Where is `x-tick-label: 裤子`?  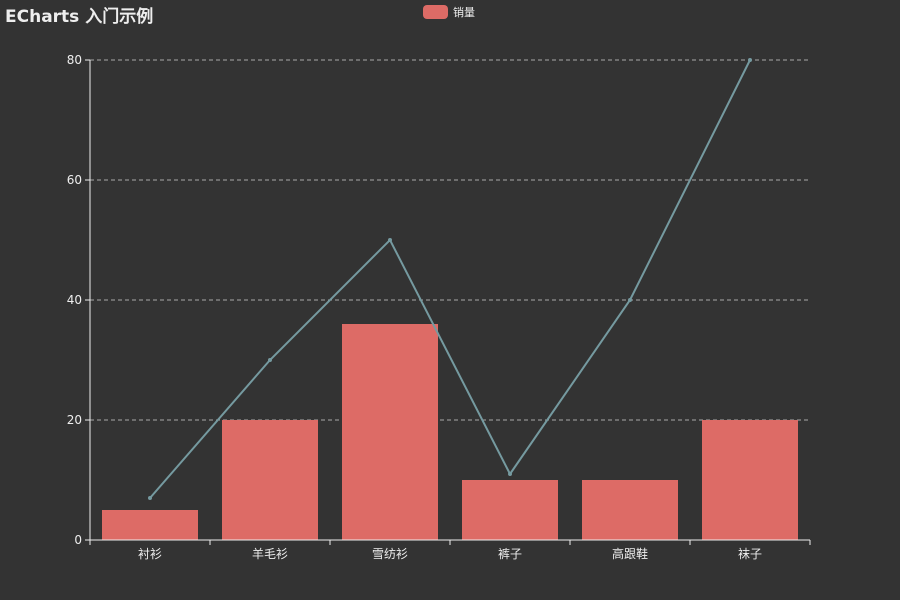 x-tick-label: 裤子 is located at coordinates (510, 554).